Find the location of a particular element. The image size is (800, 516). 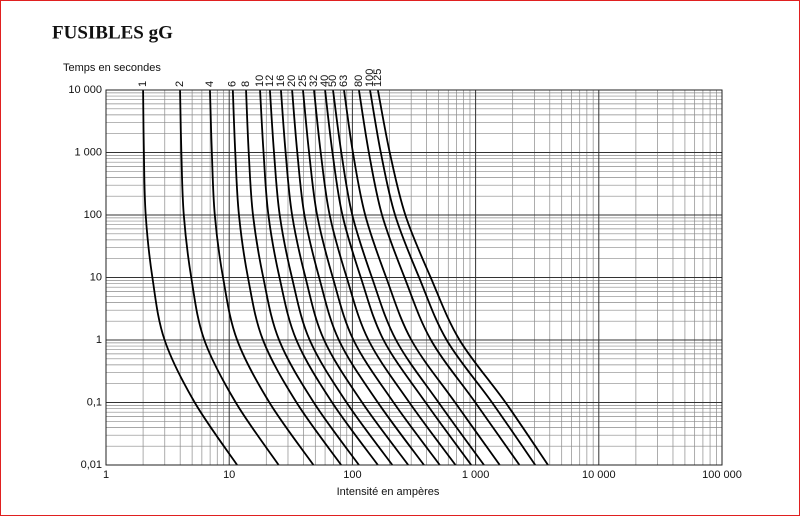

y-tick-label: 1 is located at coordinates (99, 340).